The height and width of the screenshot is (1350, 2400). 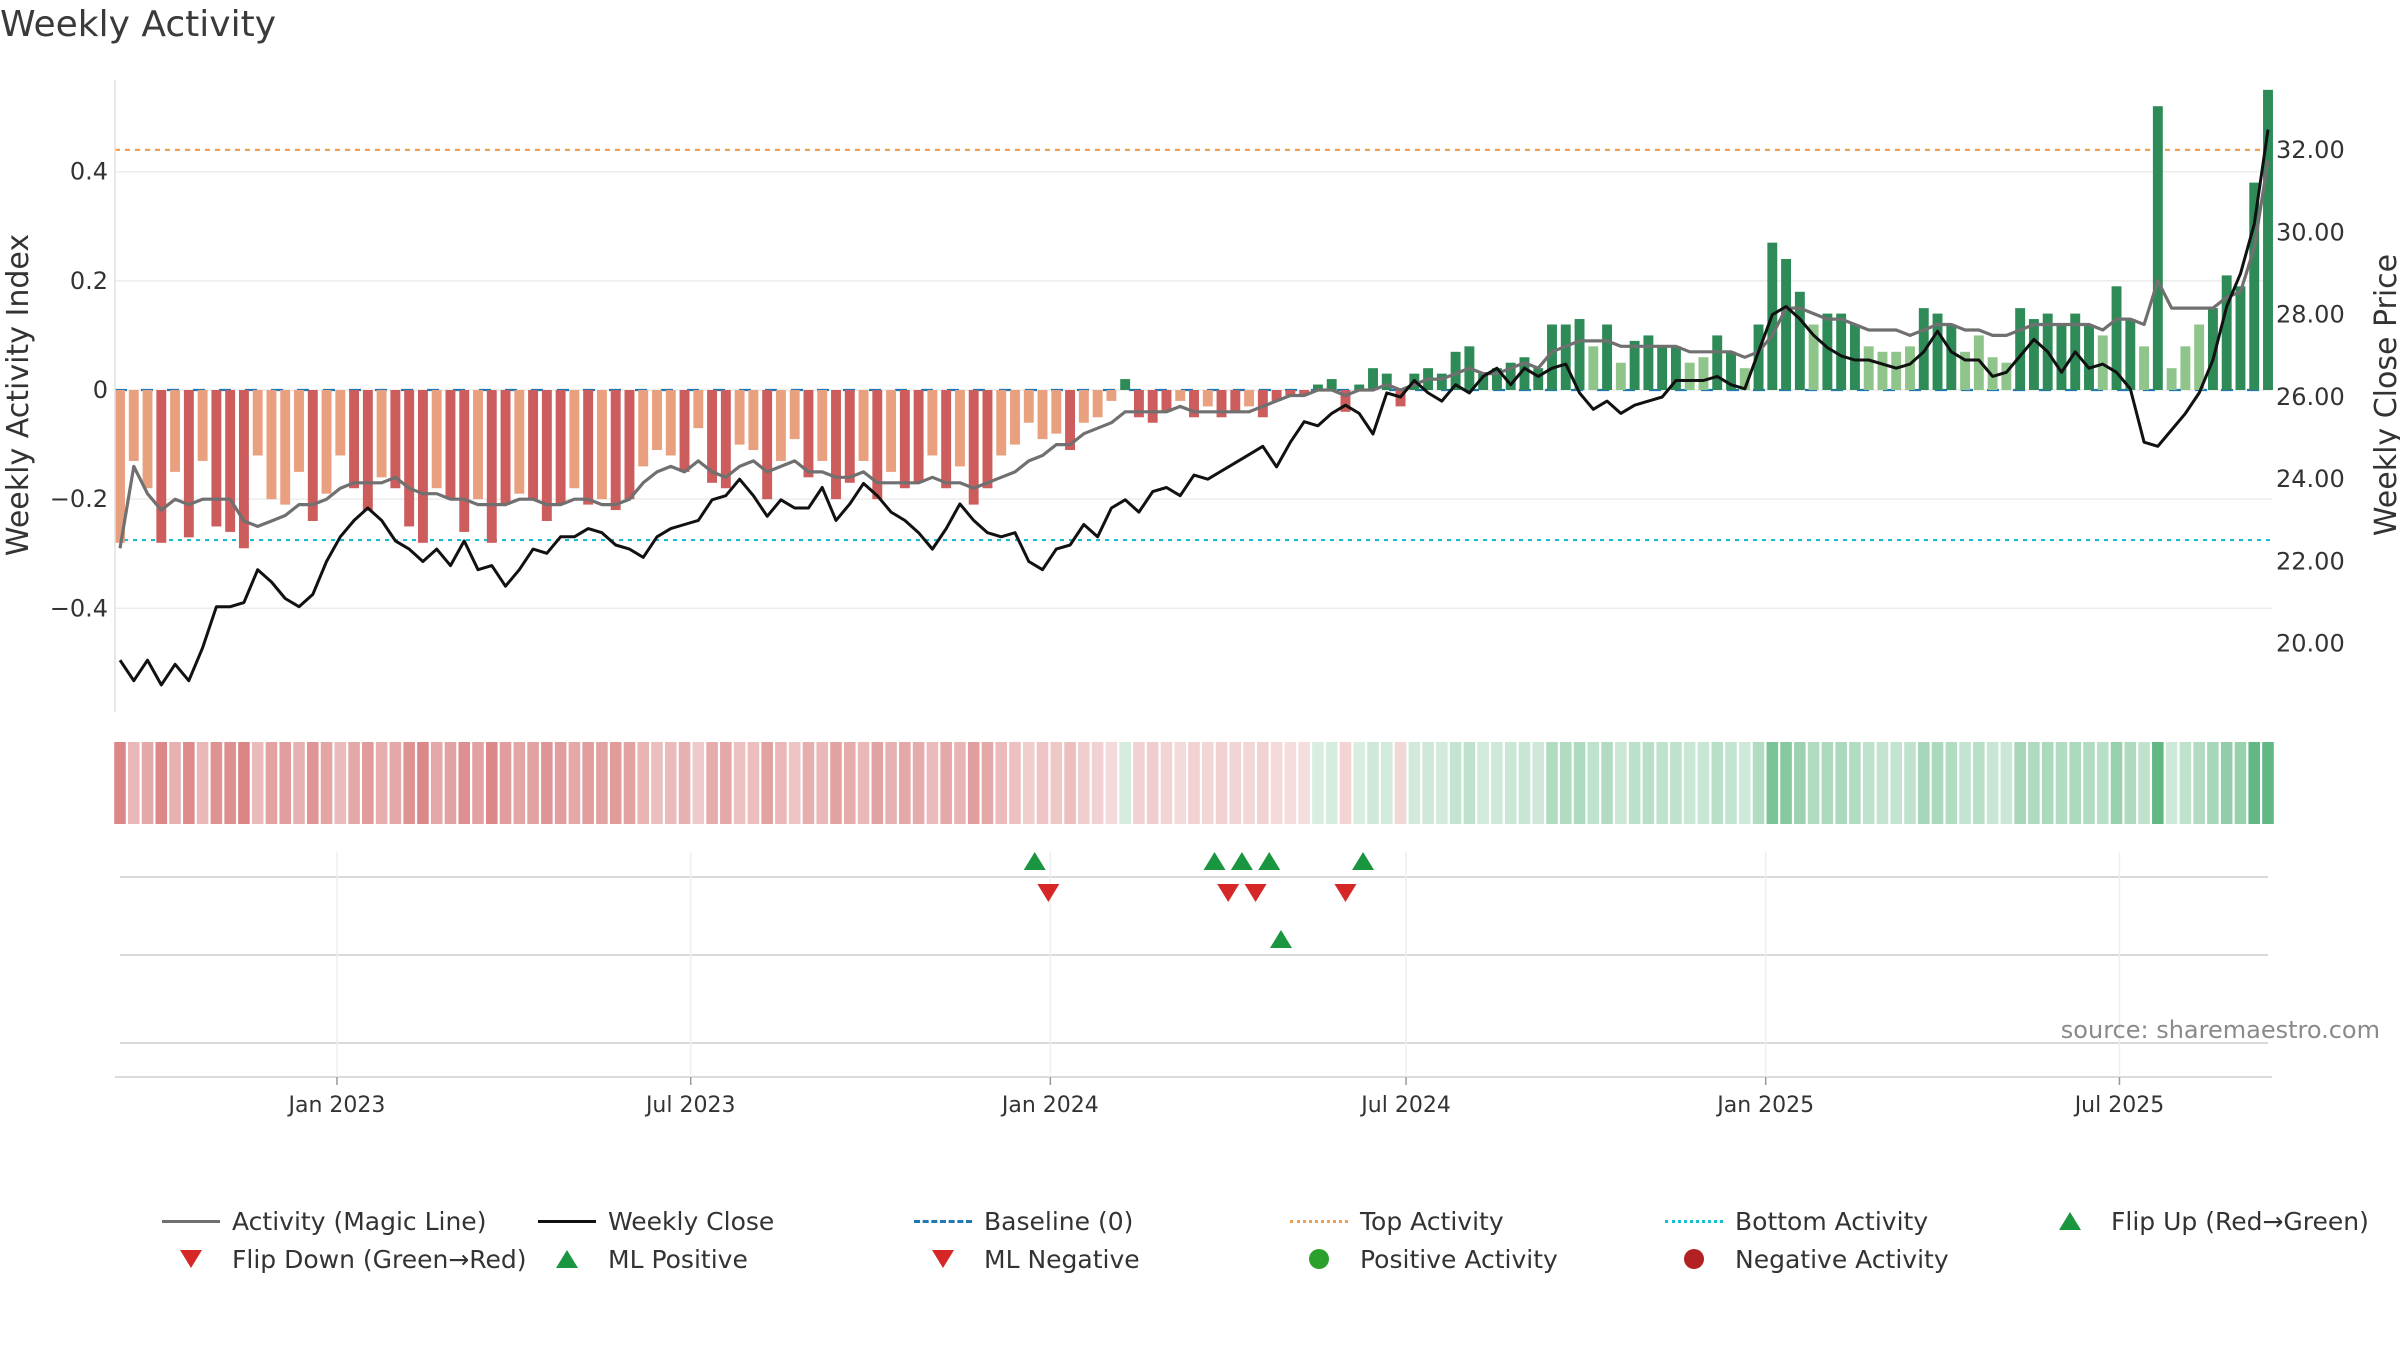 What do you see at coordinates (1049, 1105) in the screenshot?
I see `x-tick-label: Jan 2024` at bounding box center [1049, 1105].